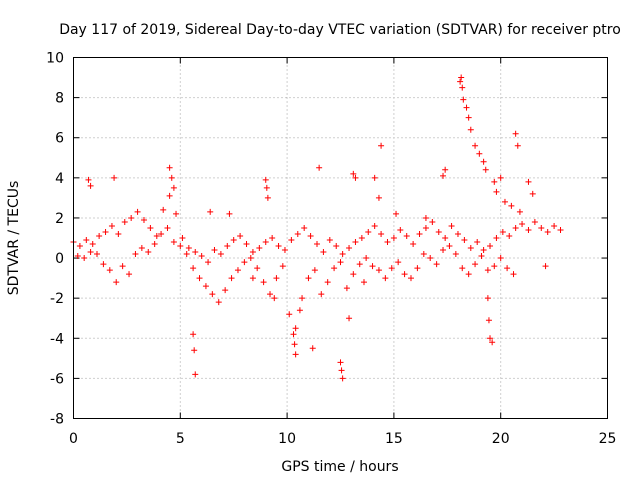 Image resolution: width=640 pixels, height=480 pixels. I want to click on x-tick-label: 20, so click(501, 439).